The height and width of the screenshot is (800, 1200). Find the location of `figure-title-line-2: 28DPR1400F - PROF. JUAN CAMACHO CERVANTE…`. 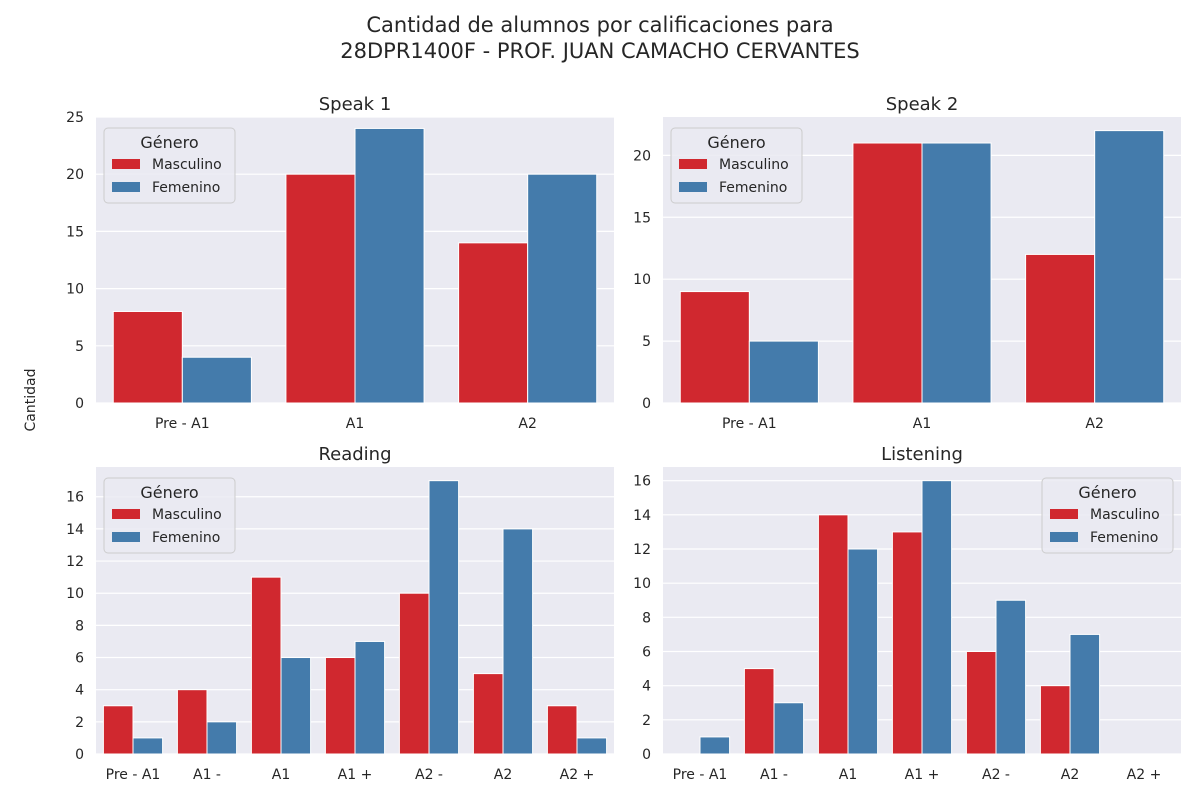

figure-title-line-2: 28DPR1400F - PROF. JUAN CAMACHO CERVANTE… is located at coordinates (600, 51).